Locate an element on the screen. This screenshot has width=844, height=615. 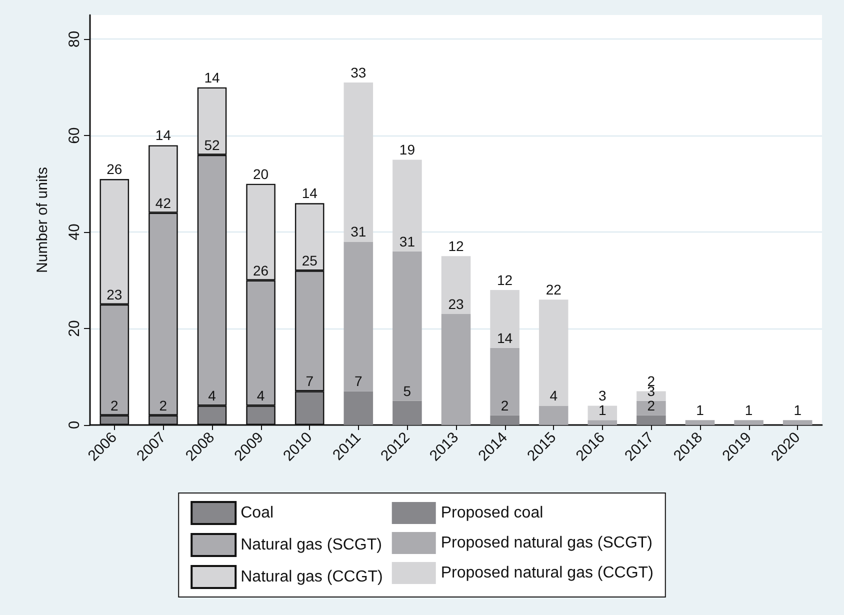
legend-label: Natural gas (SCGT) is located at coordinates (311, 545).